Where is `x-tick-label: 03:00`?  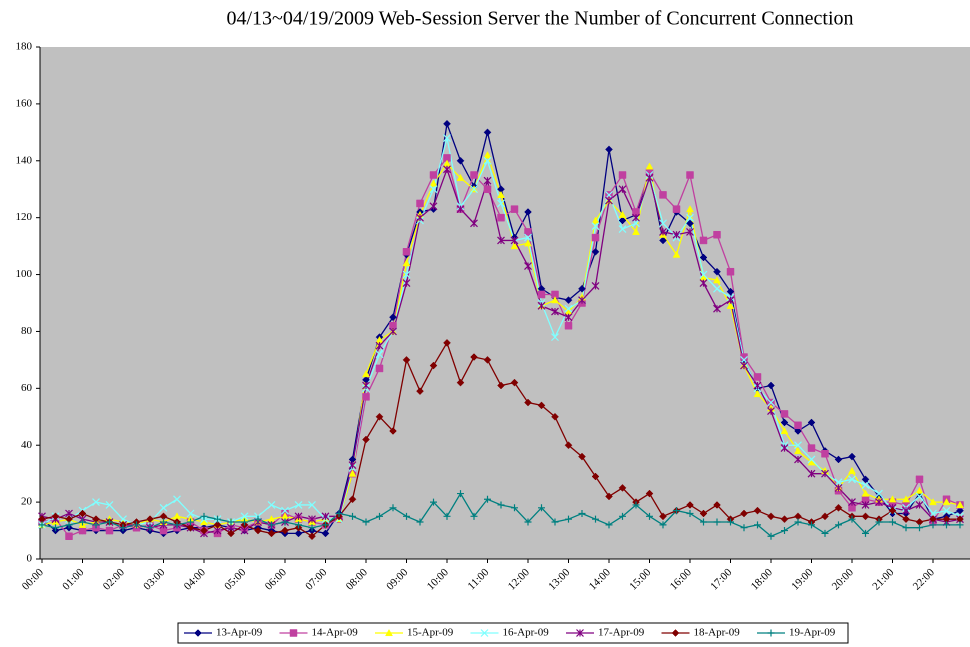
x-tick-label: 03:00 is located at coordinates (154, 579).